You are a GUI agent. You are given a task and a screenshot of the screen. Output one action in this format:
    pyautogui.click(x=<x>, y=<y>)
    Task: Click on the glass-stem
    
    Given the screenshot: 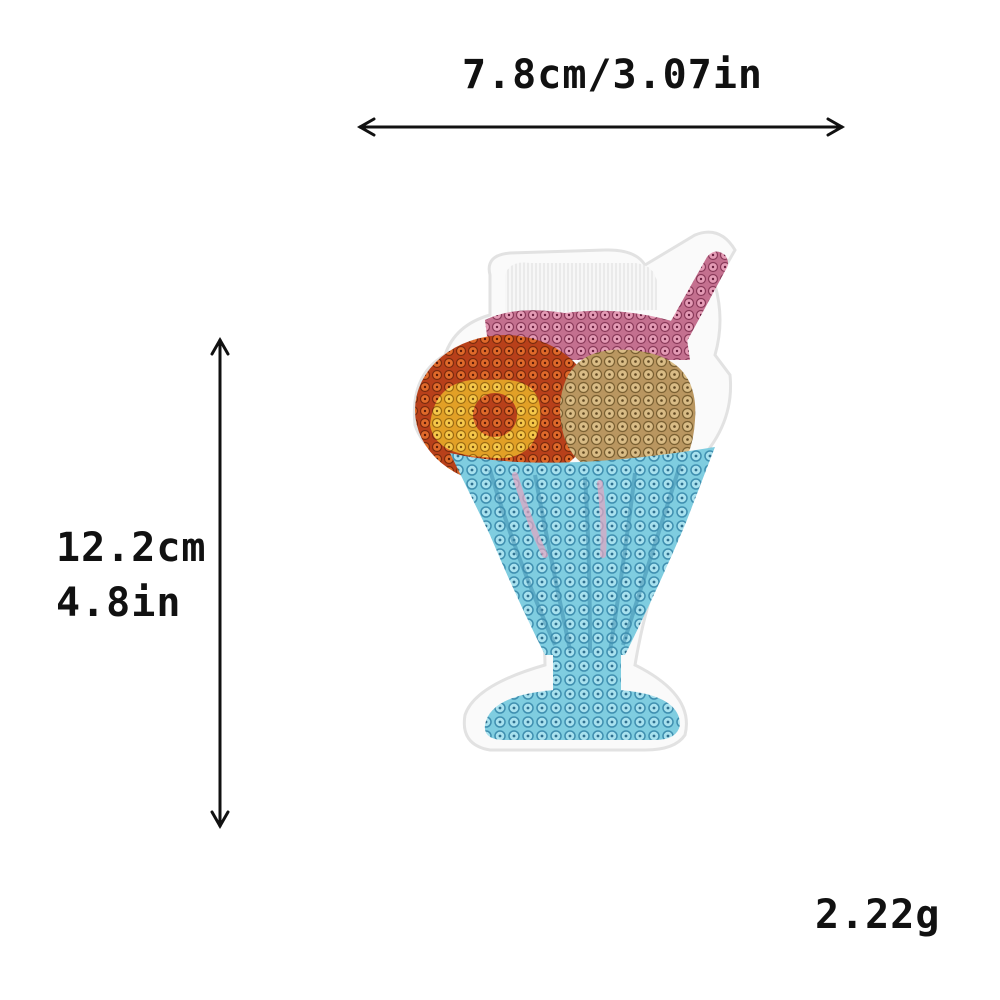 What is the action you would take?
    pyautogui.click(x=587, y=673)
    